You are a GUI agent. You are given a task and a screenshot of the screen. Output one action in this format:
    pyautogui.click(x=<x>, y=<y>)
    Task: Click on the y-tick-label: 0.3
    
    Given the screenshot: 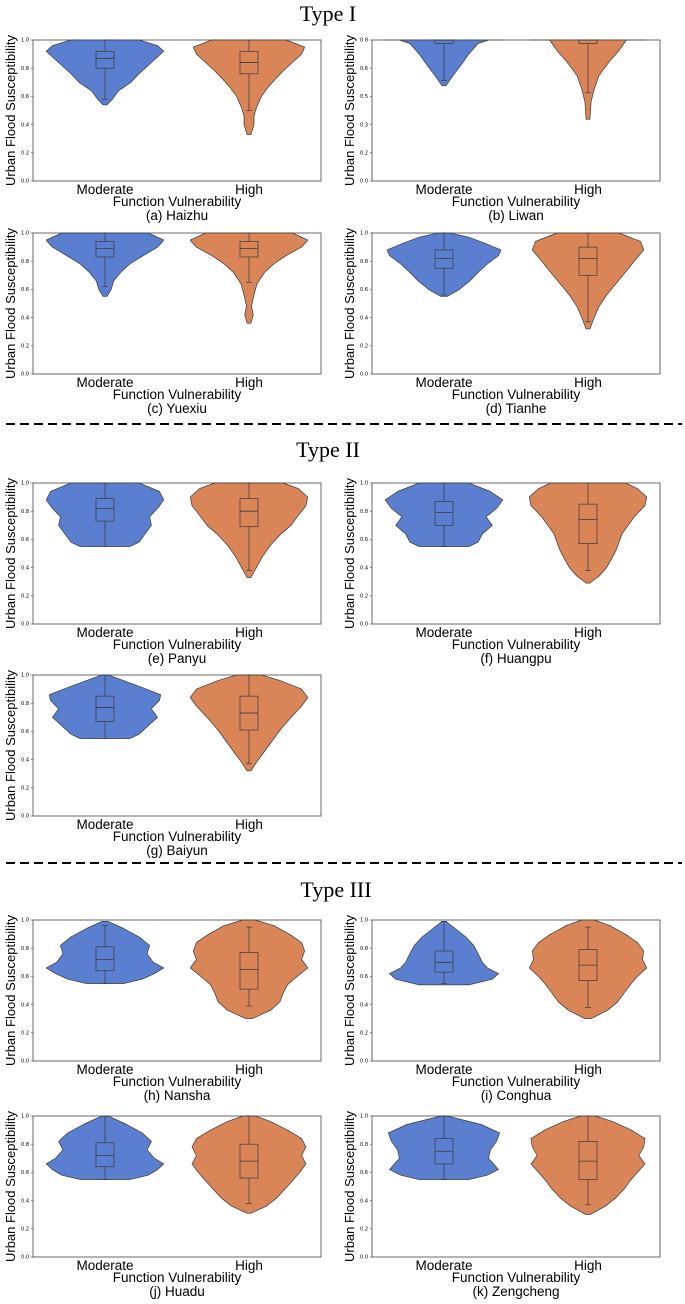 What is the action you would take?
    pyautogui.click(x=364, y=125)
    